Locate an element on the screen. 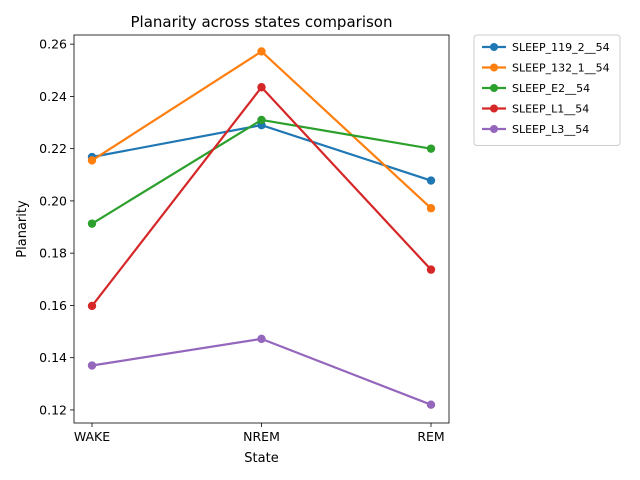 This screenshot has width=640, height=480. legend-label: SLEEP_E2__54 is located at coordinates (551, 88).